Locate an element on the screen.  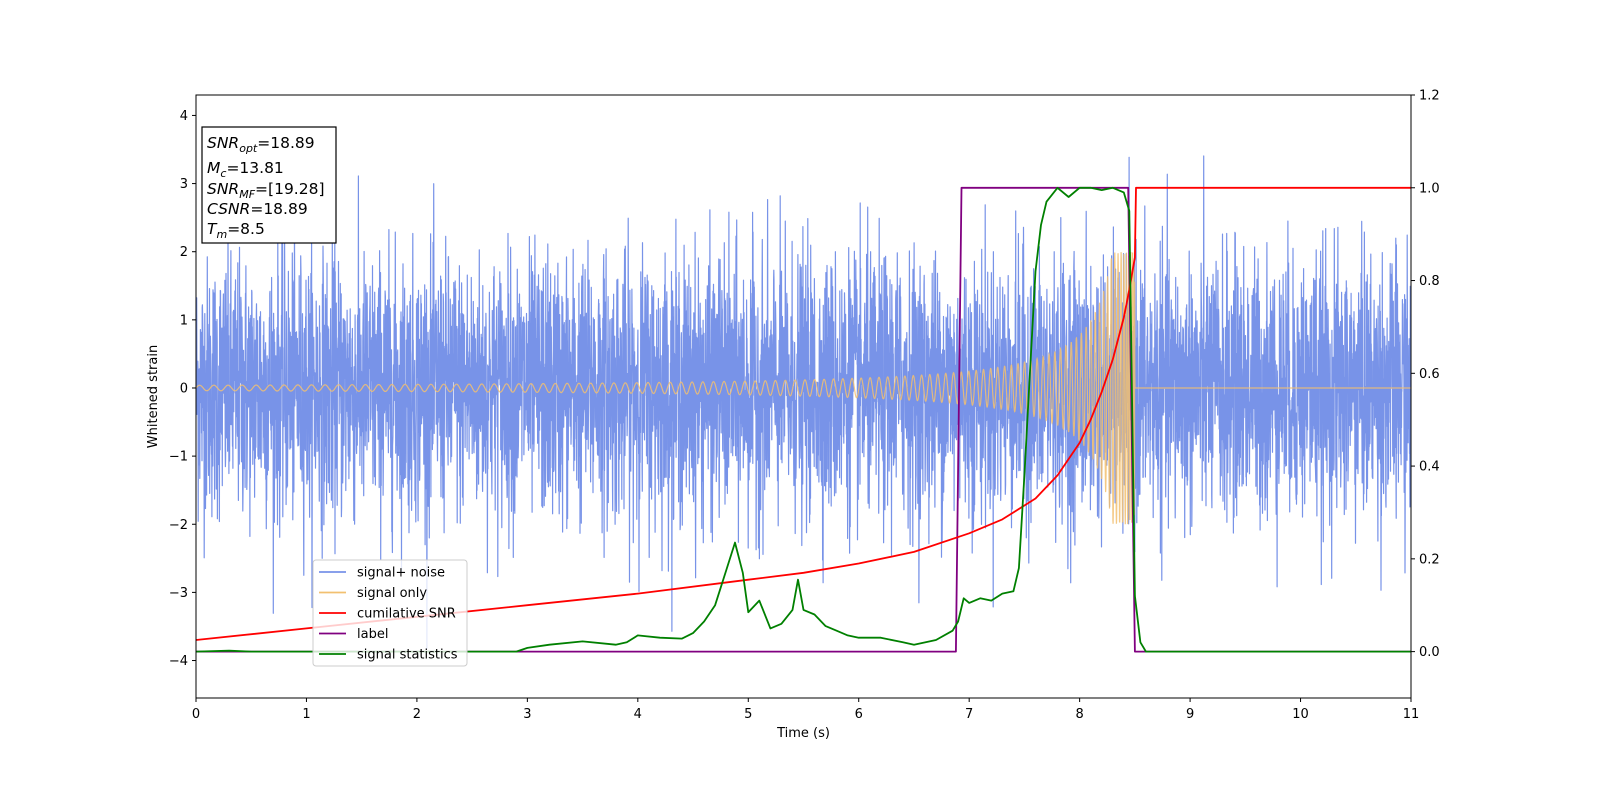
x-tick-label: 2 is located at coordinates (417, 714).